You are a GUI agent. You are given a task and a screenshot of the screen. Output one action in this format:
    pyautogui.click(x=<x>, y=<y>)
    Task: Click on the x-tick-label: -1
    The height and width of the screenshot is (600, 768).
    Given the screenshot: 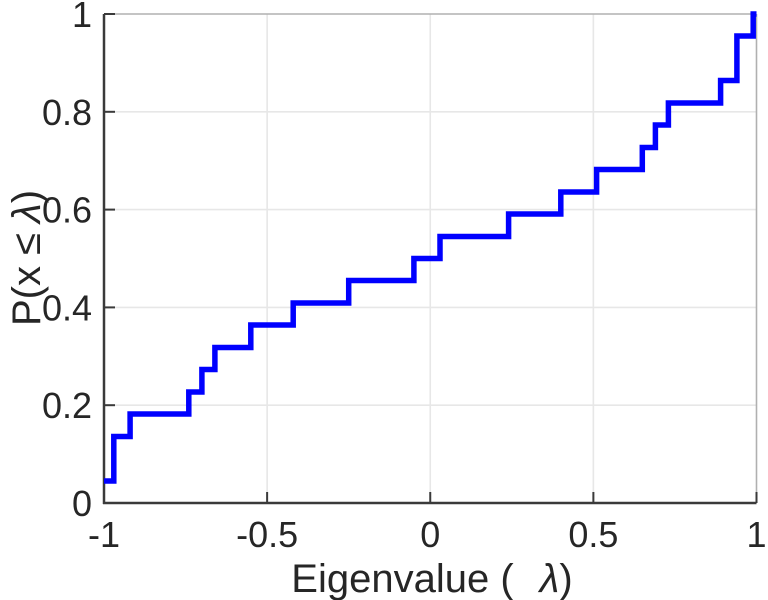 What is the action you would take?
    pyautogui.click(x=104, y=534)
    